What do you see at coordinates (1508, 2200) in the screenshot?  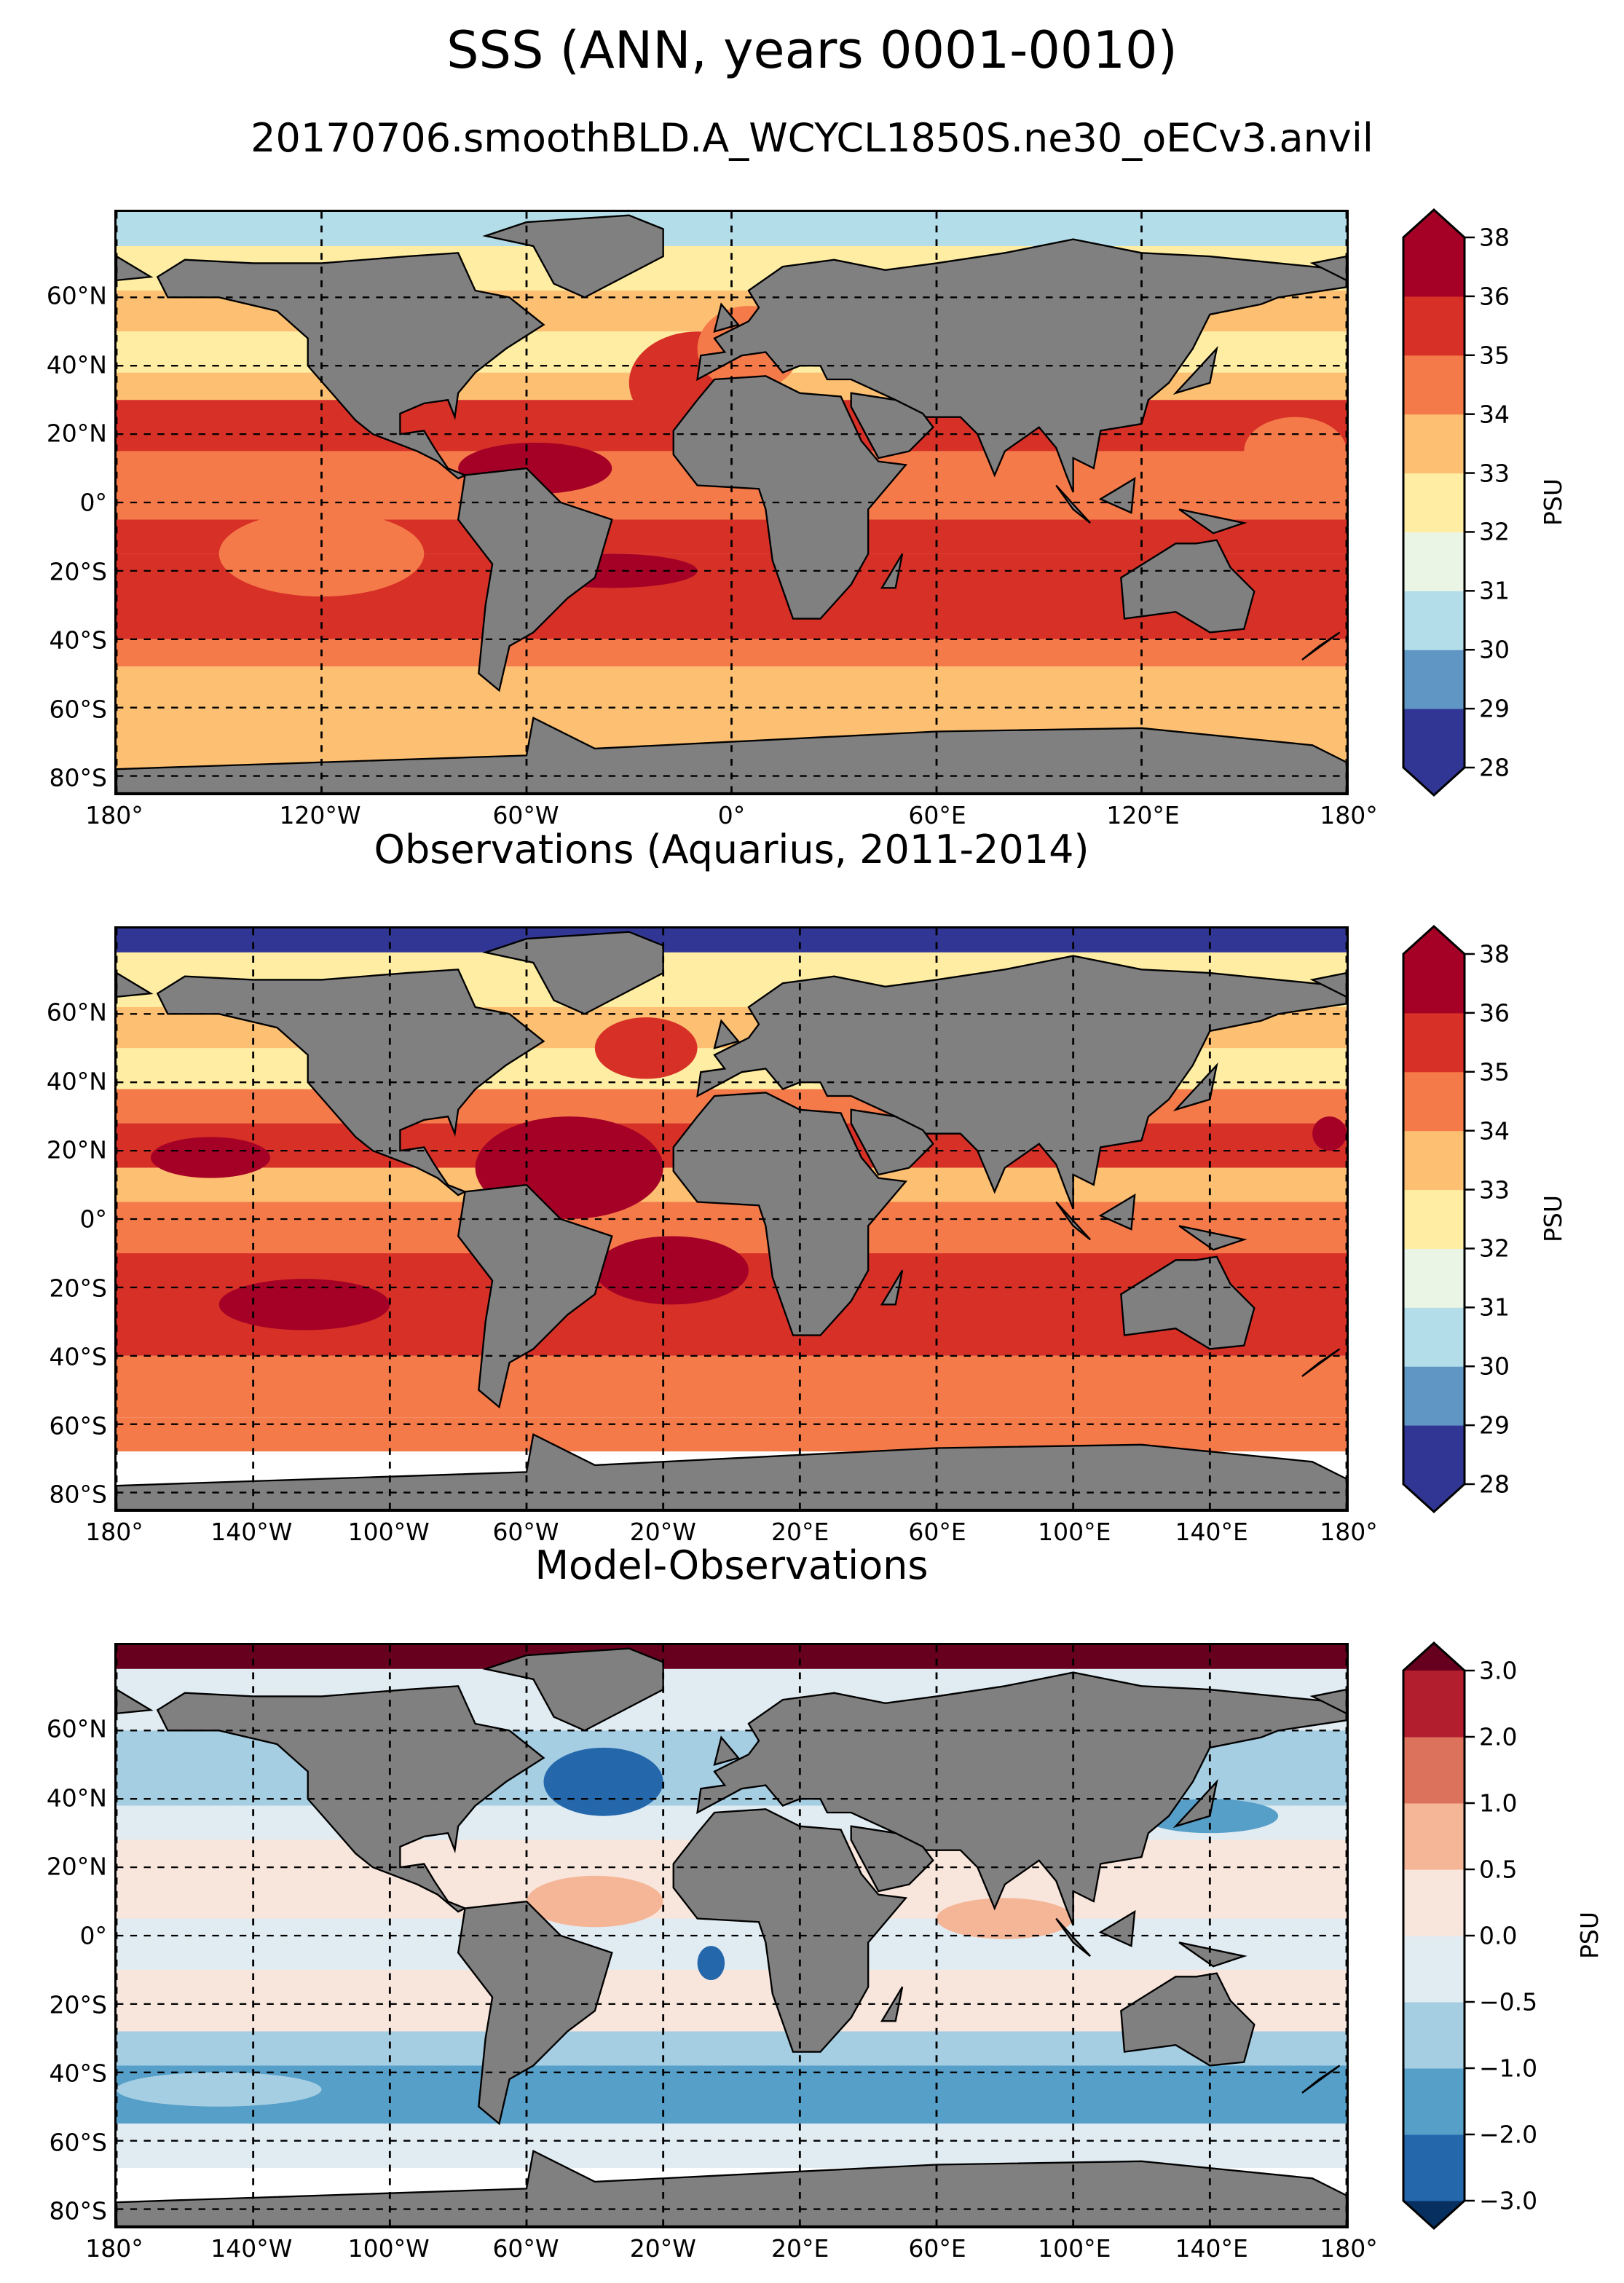 I see `colorbar-tick-label: −3.0` at bounding box center [1508, 2200].